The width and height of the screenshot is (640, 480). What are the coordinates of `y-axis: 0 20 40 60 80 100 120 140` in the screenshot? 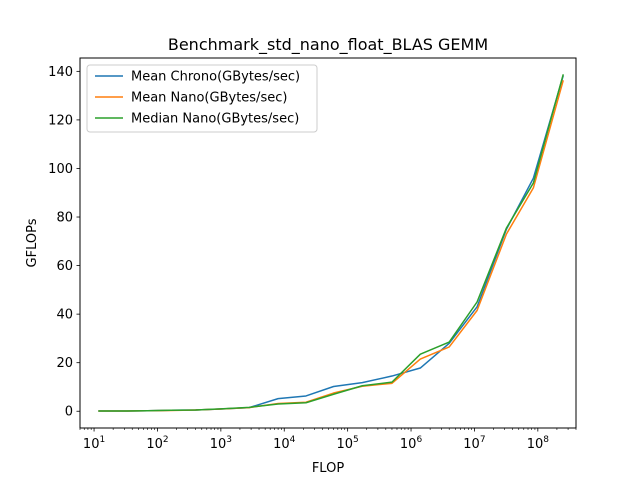 It's located at (64, 242).